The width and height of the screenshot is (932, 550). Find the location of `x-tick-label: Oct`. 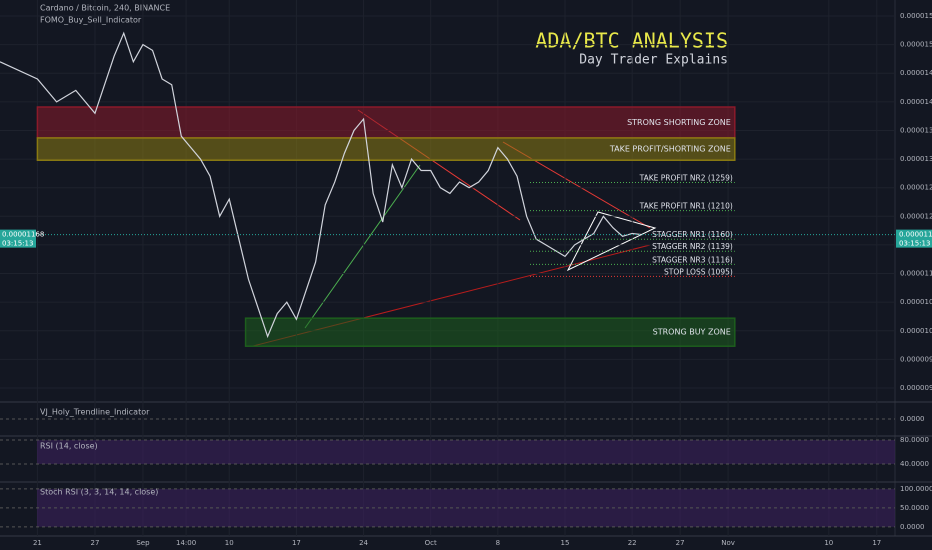

x-tick-label: Oct is located at coordinates (431, 543).